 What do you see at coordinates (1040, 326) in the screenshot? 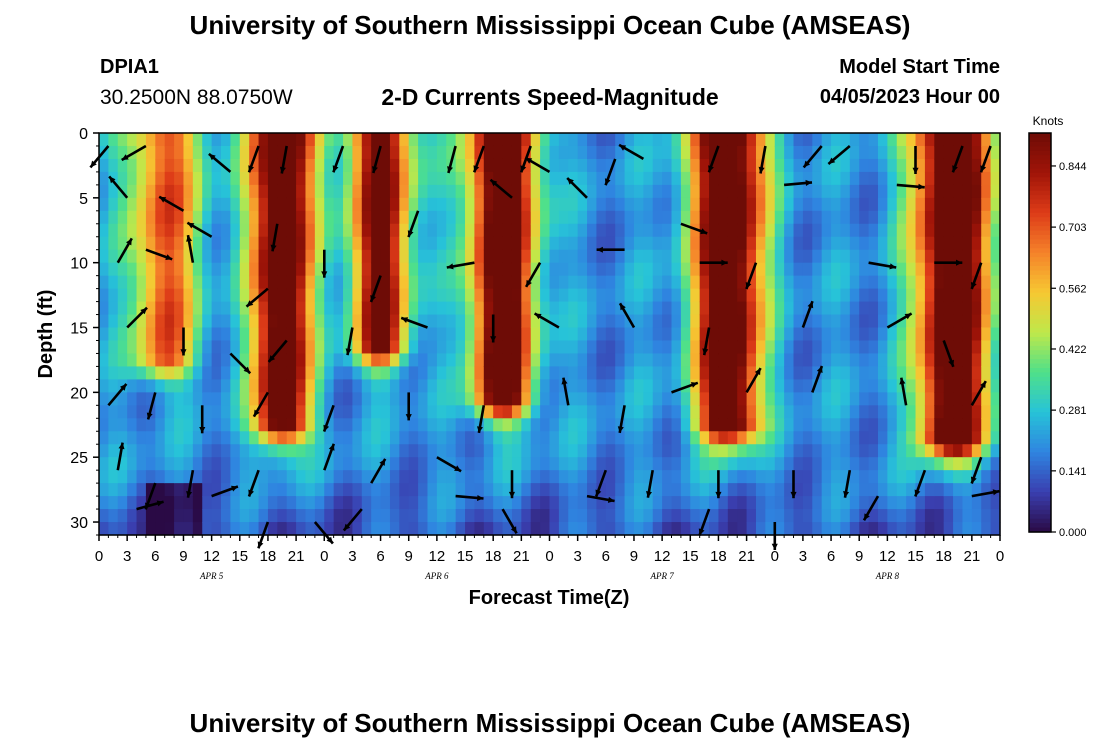
I see `colorbar-segment` at bounding box center [1040, 326].